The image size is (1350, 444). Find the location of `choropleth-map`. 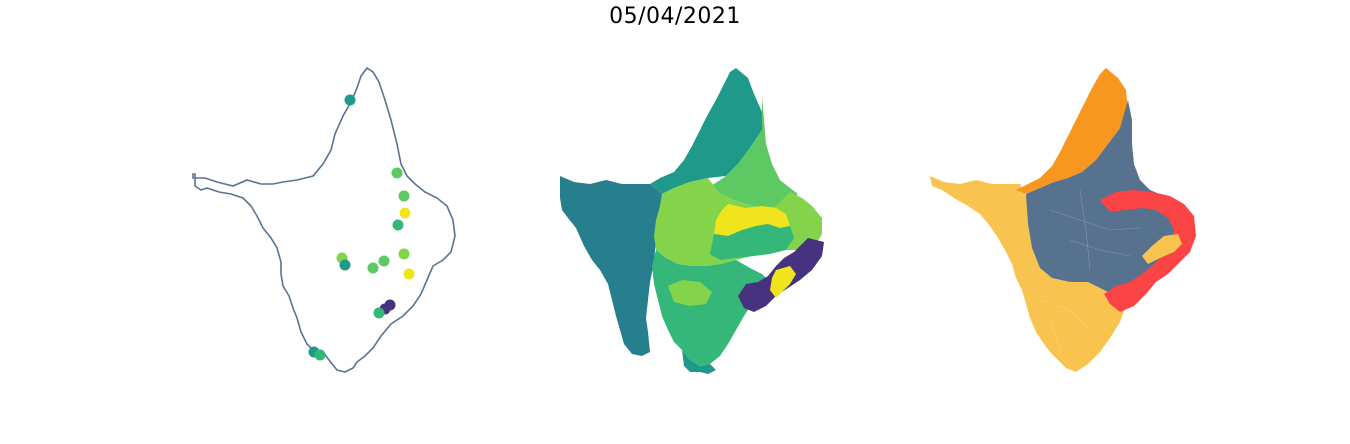

choropleth-map is located at coordinates (692, 221).